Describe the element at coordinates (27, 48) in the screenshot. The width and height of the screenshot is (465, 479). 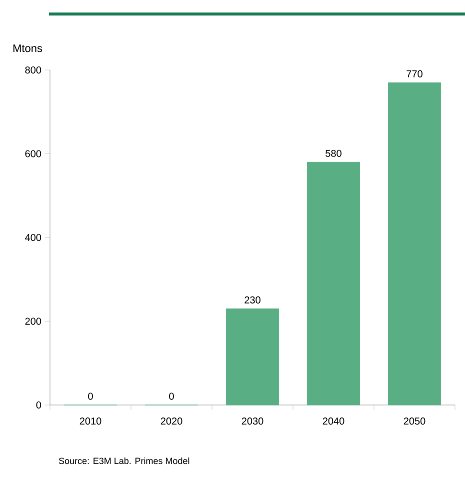
I see `y-axis-title: Mtons` at that location.